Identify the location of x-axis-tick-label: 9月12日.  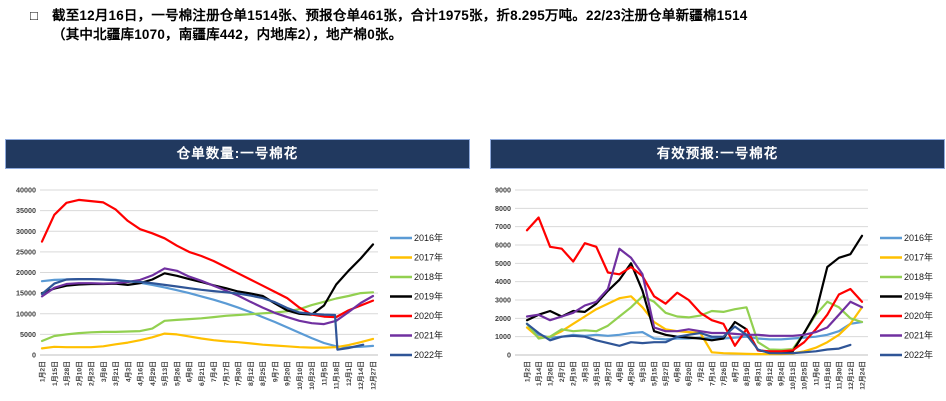
(770, 373).